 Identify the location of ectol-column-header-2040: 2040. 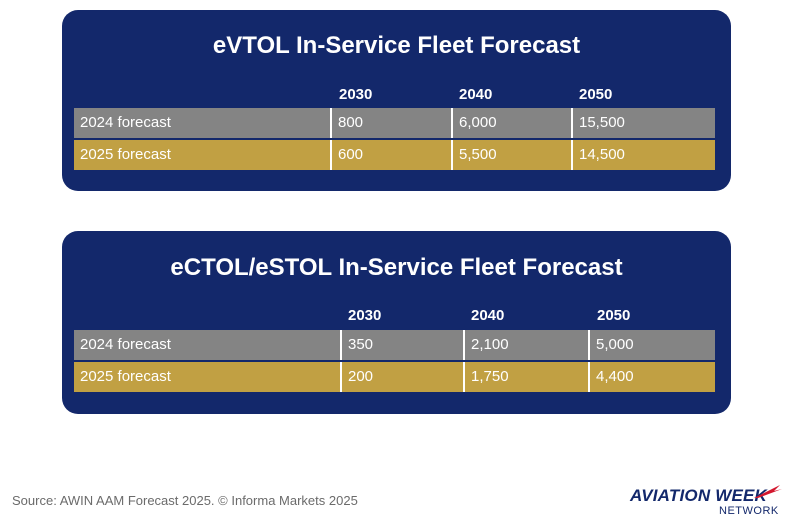
(488, 315).